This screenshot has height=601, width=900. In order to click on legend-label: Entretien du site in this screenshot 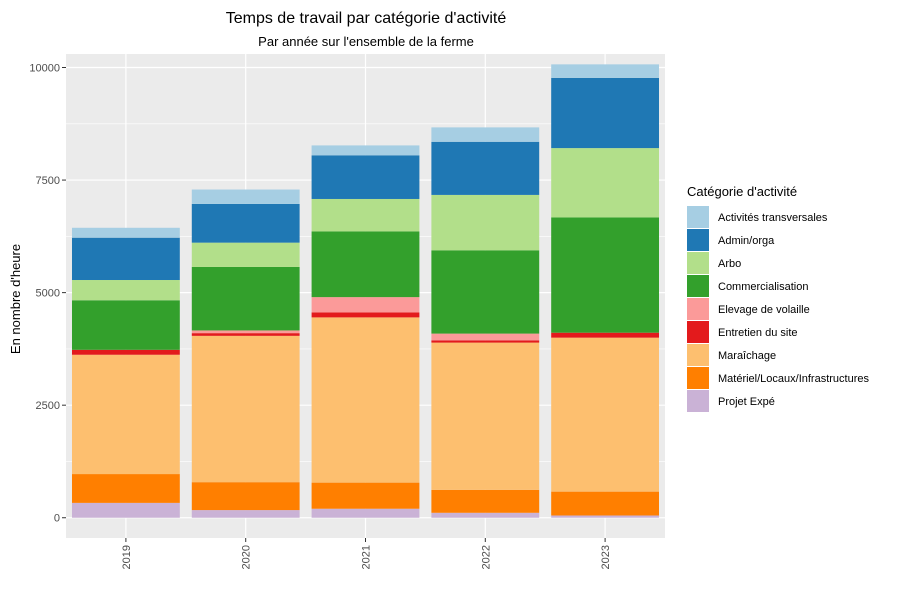, I will do `click(758, 333)`.